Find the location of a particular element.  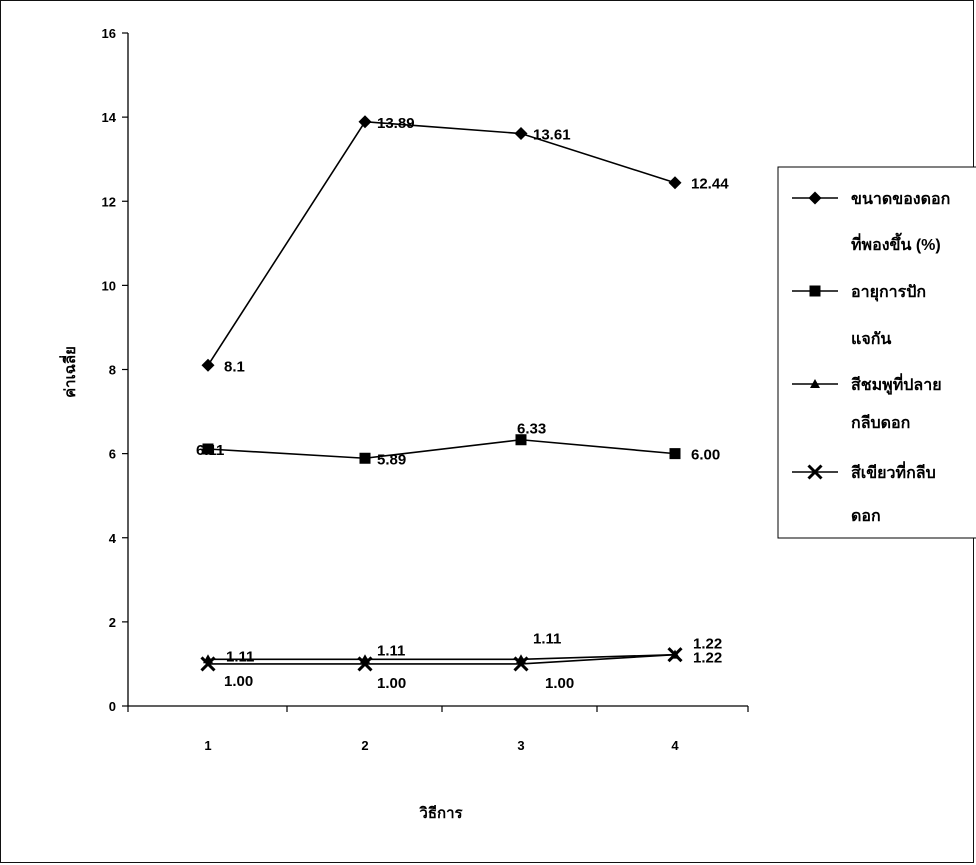

y-tick-label: 6 is located at coordinates (112, 454).